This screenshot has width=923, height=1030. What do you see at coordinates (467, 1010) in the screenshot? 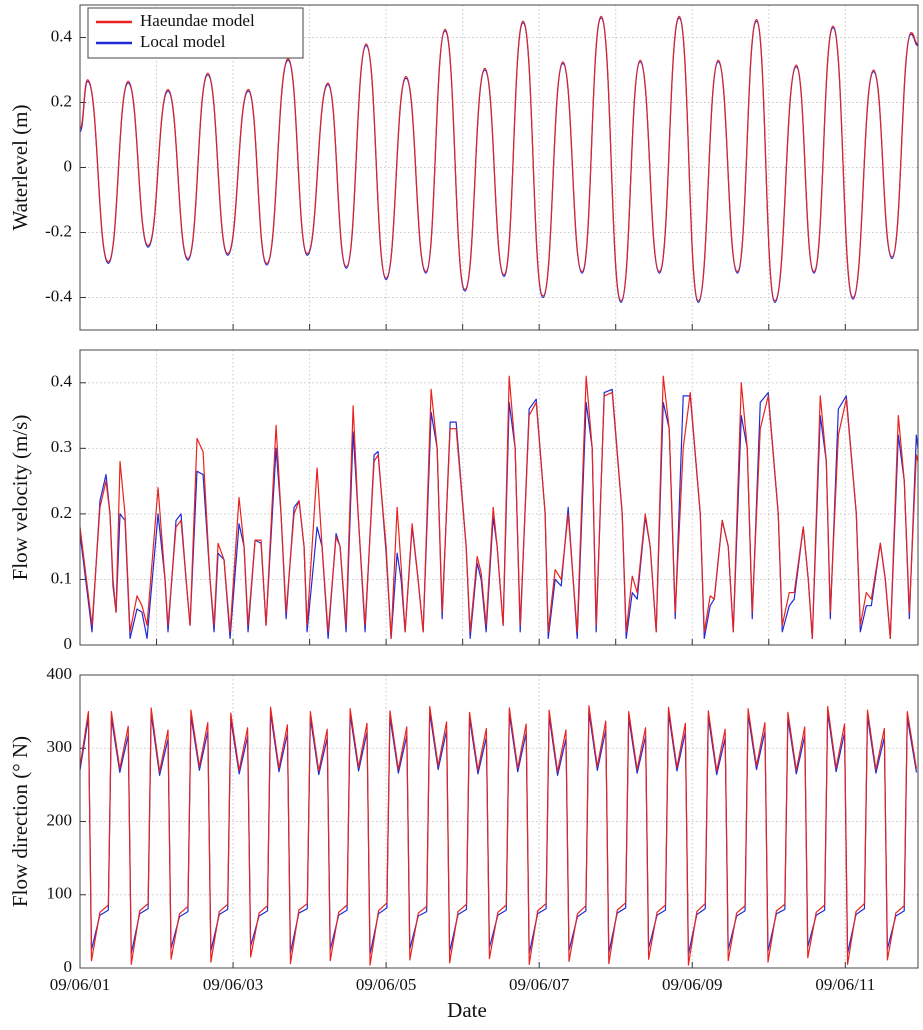
I see `x-axis-label: Date` at bounding box center [467, 1010].